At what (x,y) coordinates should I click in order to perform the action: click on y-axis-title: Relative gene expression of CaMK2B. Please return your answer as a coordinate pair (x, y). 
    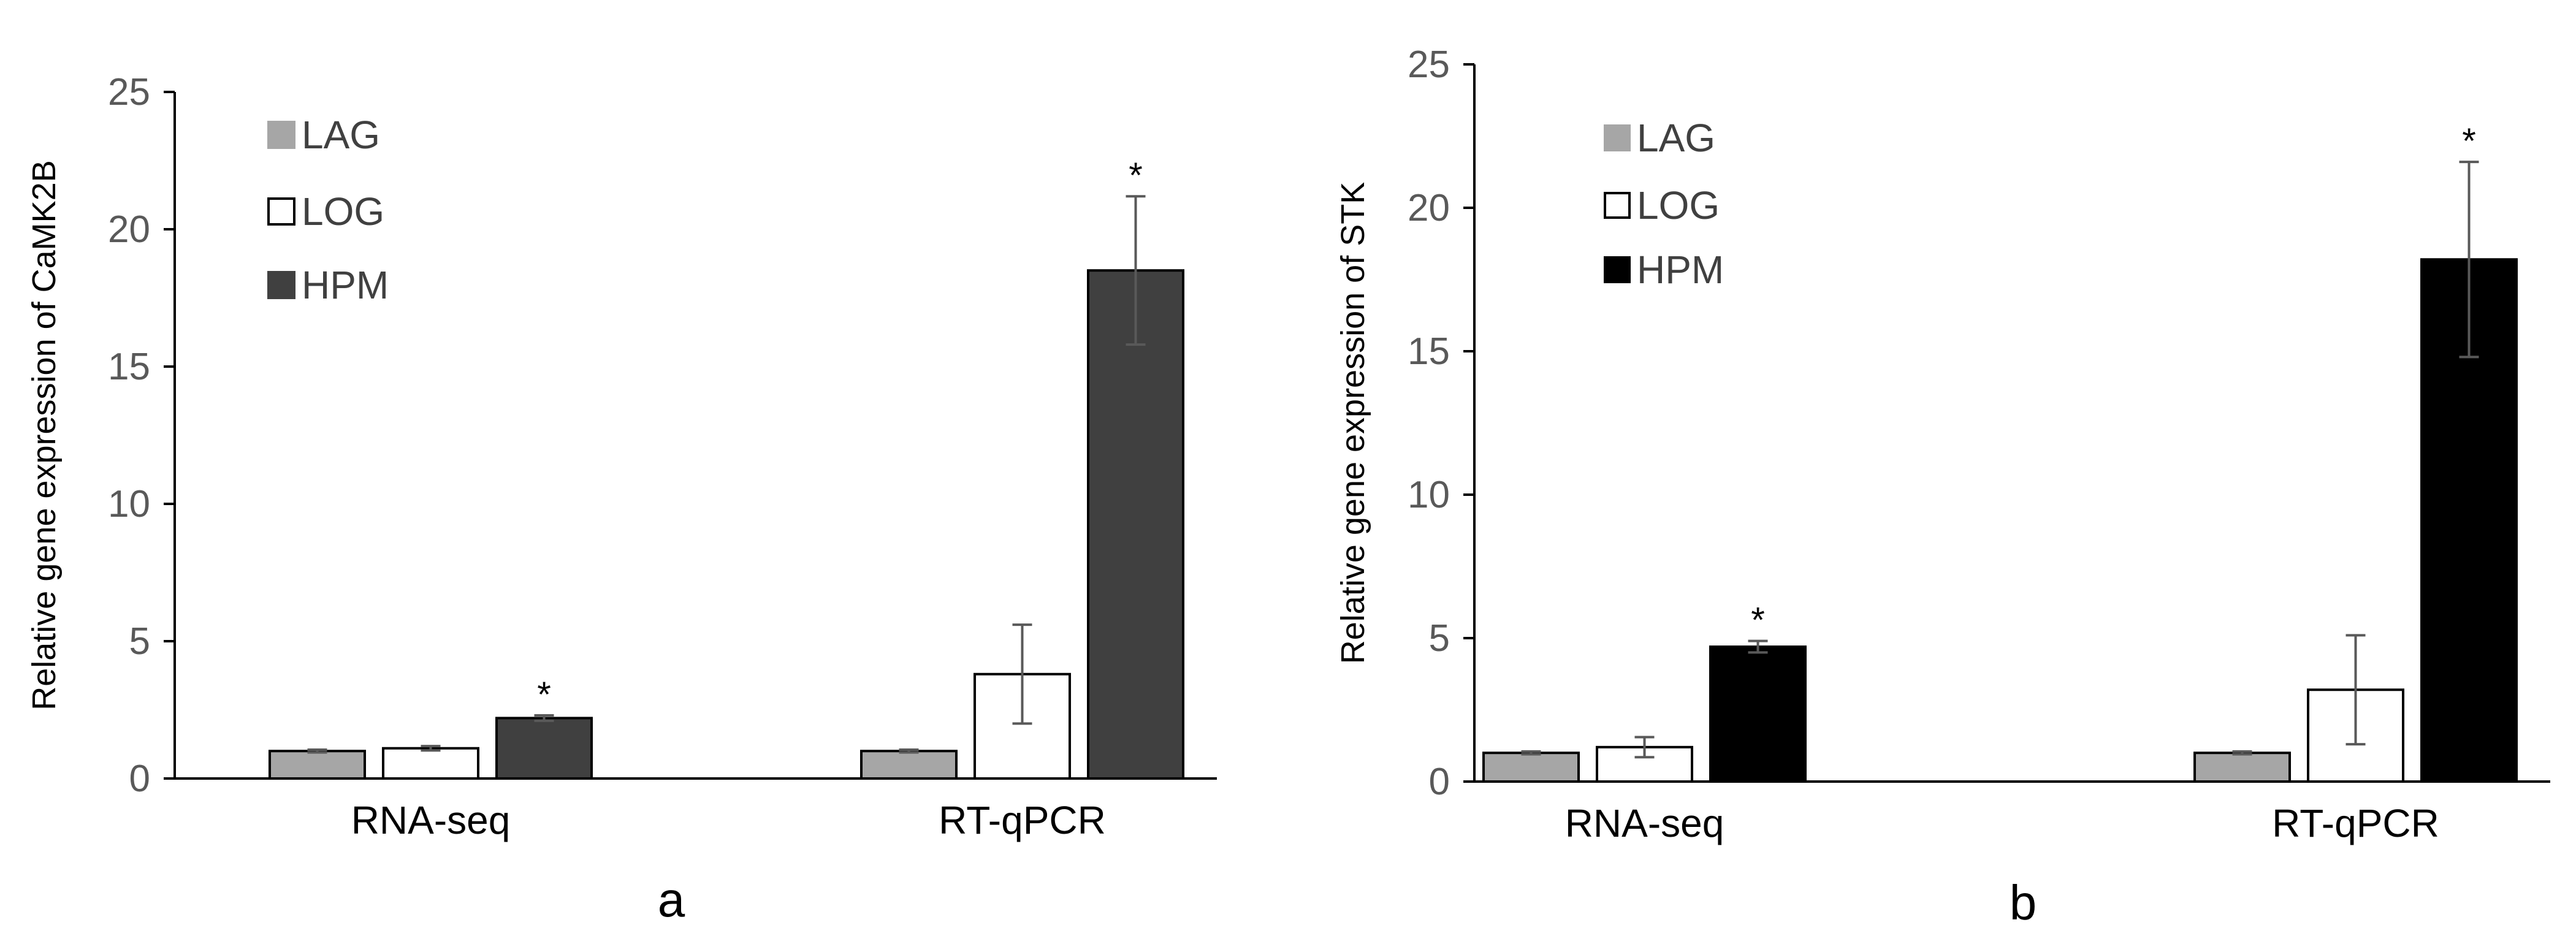
    Looking at the image, I should click on (44, 435).